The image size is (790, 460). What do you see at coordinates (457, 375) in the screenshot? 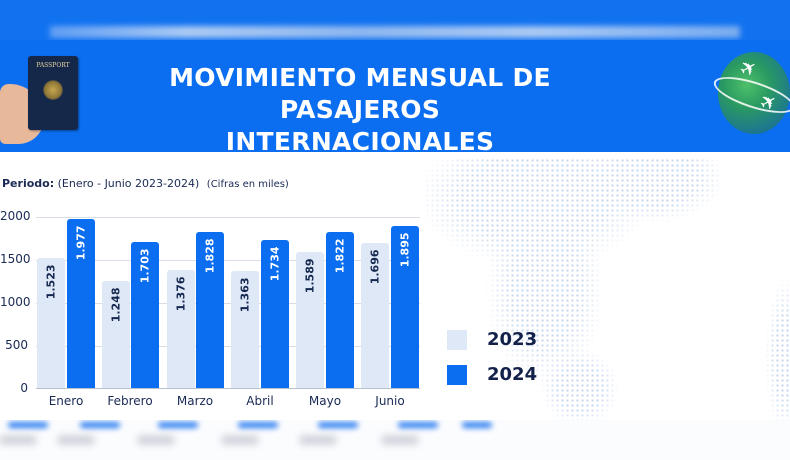
I see `legend-swatch-2024` at bounding box center [457, 375].